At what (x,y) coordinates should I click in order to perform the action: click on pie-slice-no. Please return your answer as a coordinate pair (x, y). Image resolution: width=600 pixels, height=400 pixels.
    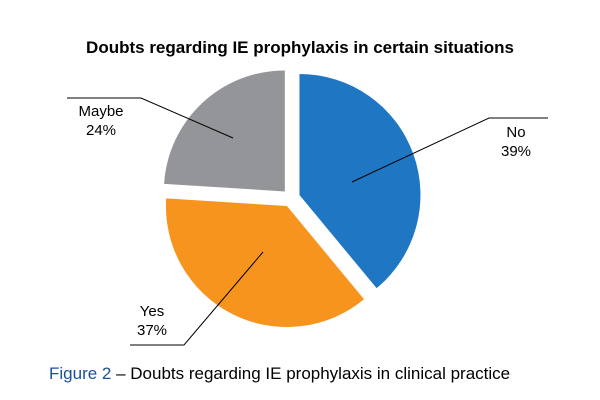
    Looking at the image, I should click on (360, 181).